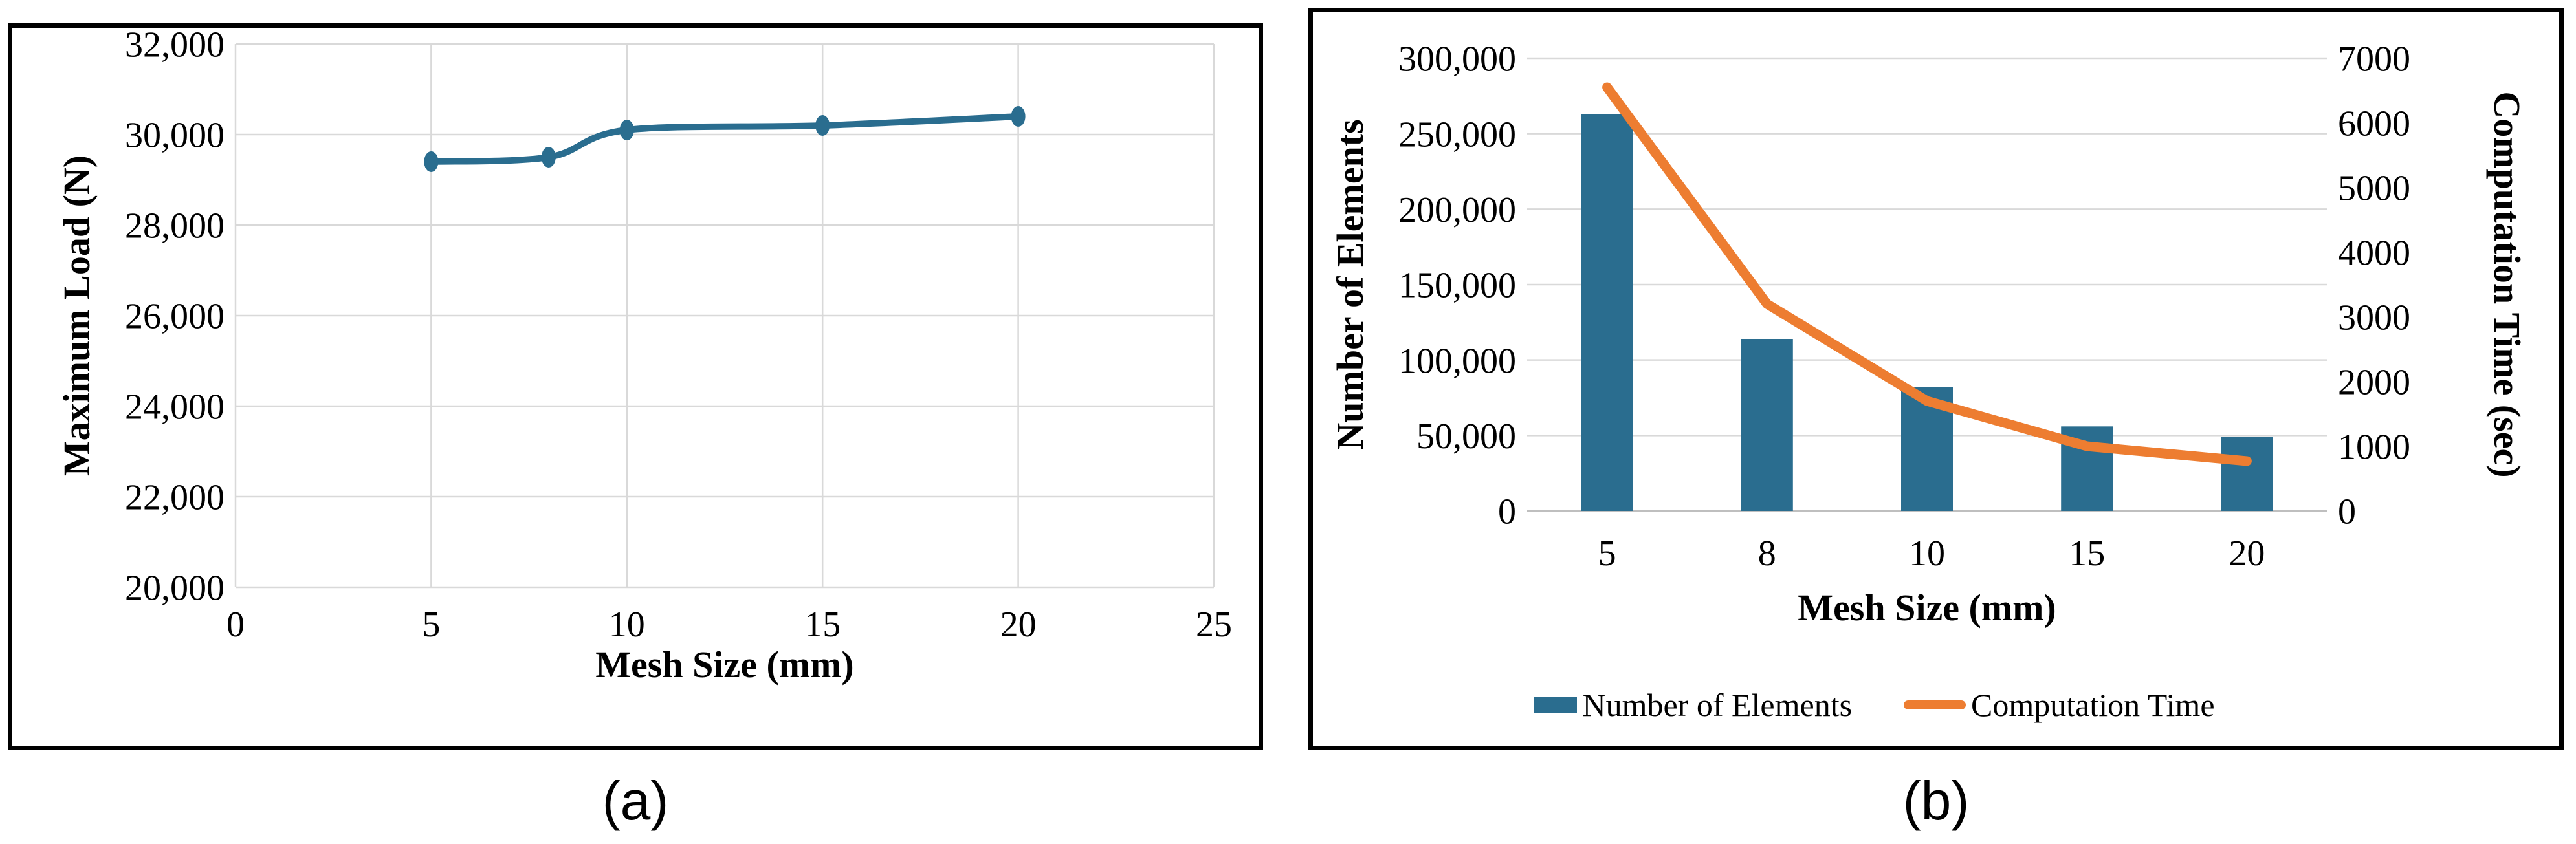 This screenshot has height=844, width=2576. Describe the element at coordinates (77, 316) in the screenshot. I see `y-axis-title-a: Maximum Load (N)` at that location.